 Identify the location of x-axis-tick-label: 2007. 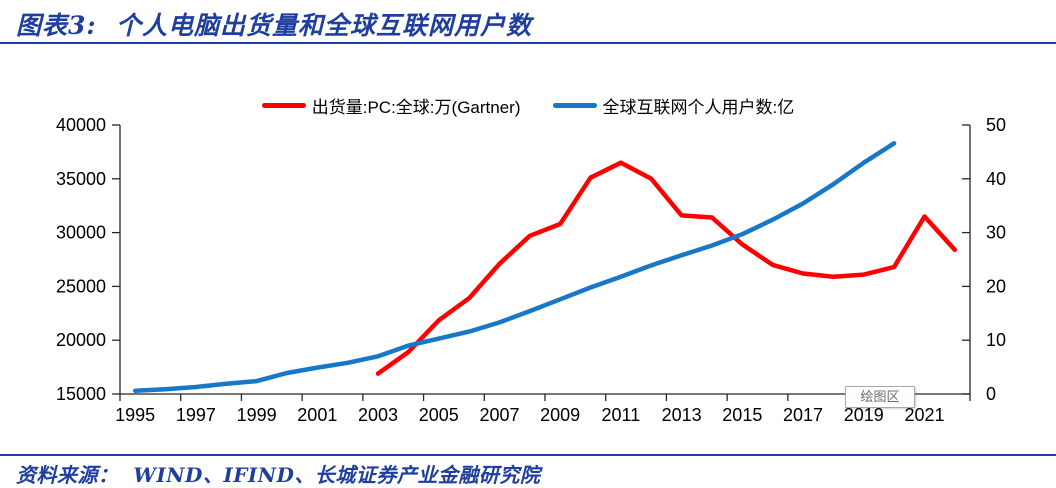
(499, 415).